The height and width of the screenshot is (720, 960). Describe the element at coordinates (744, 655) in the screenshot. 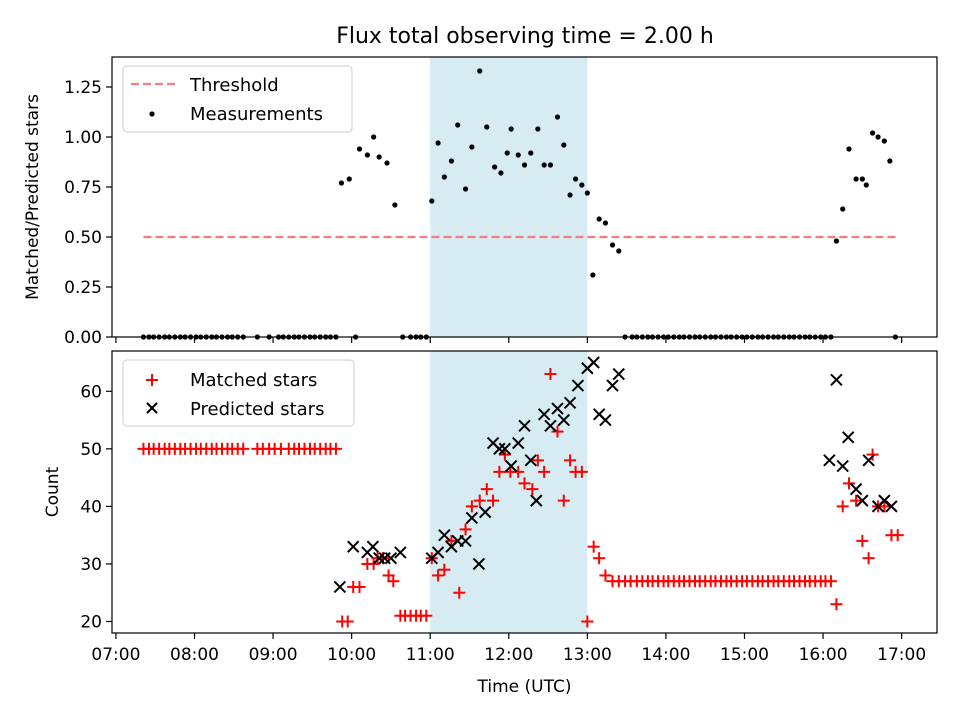

I see `x-tick-label: 15:00` at that location.